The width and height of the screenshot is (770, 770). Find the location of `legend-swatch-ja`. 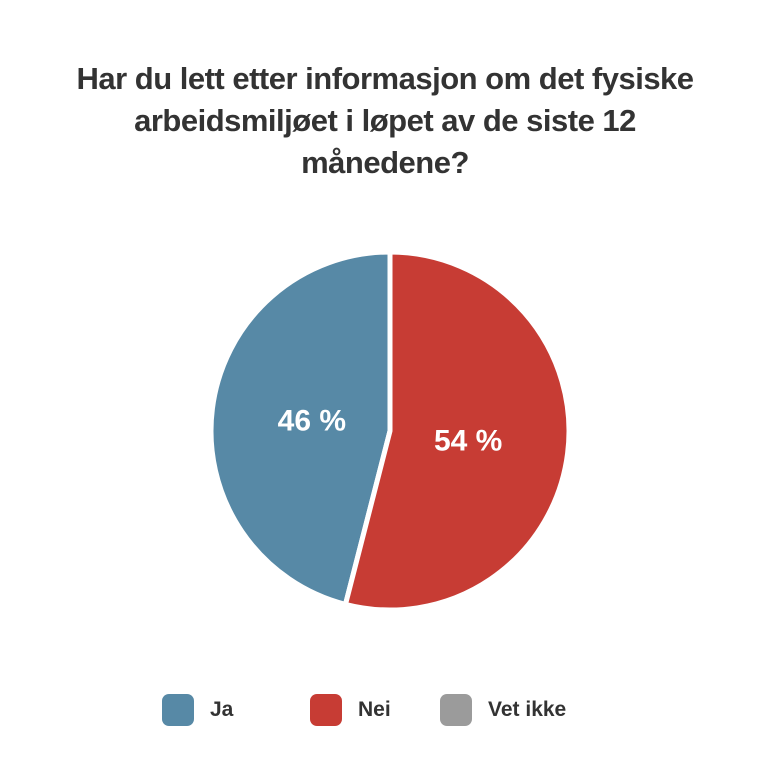

legend-swatch-ja is located at coordinates (178, 710).